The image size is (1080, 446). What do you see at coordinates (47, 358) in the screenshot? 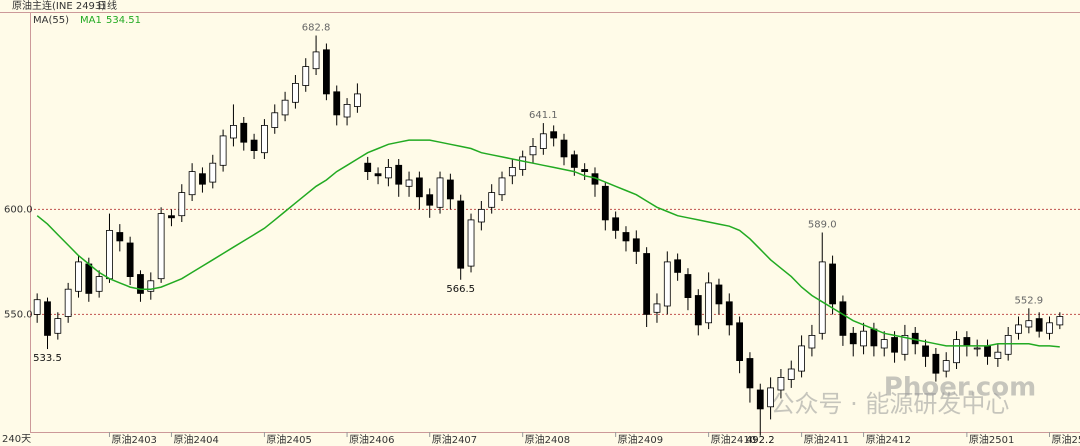
I see `annotation: 533.5` at bounding box center [47, 358].